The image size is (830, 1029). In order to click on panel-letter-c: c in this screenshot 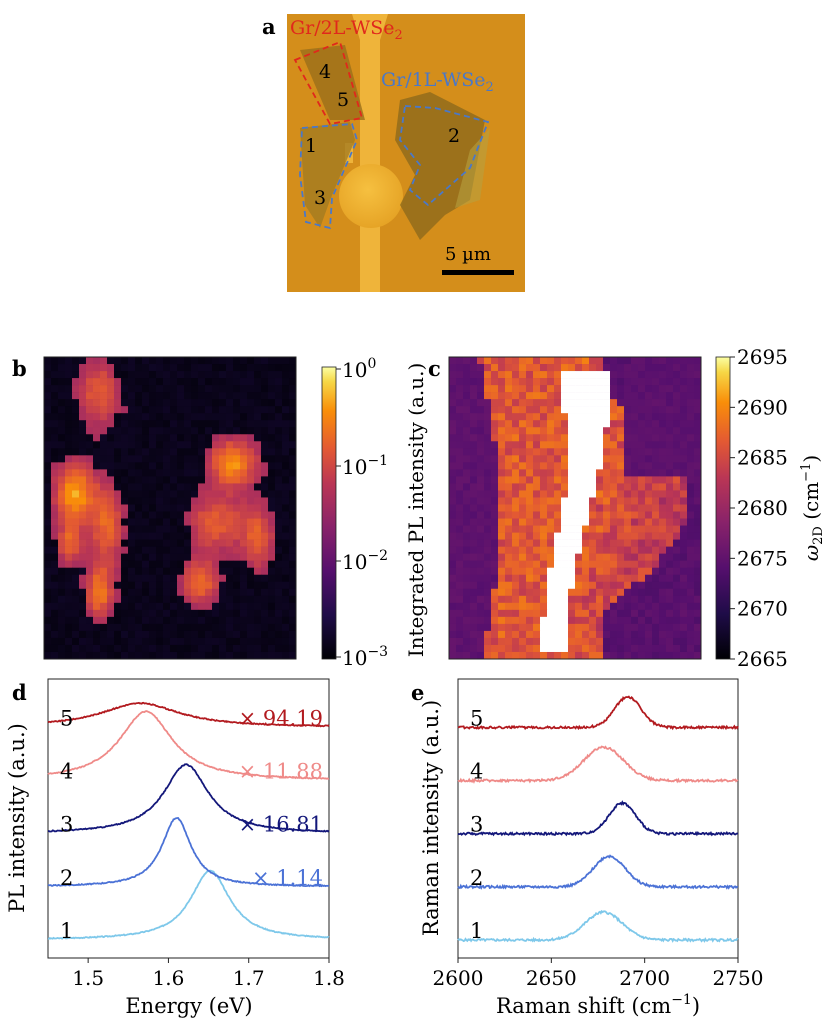, I will do `click(434, 368)`.